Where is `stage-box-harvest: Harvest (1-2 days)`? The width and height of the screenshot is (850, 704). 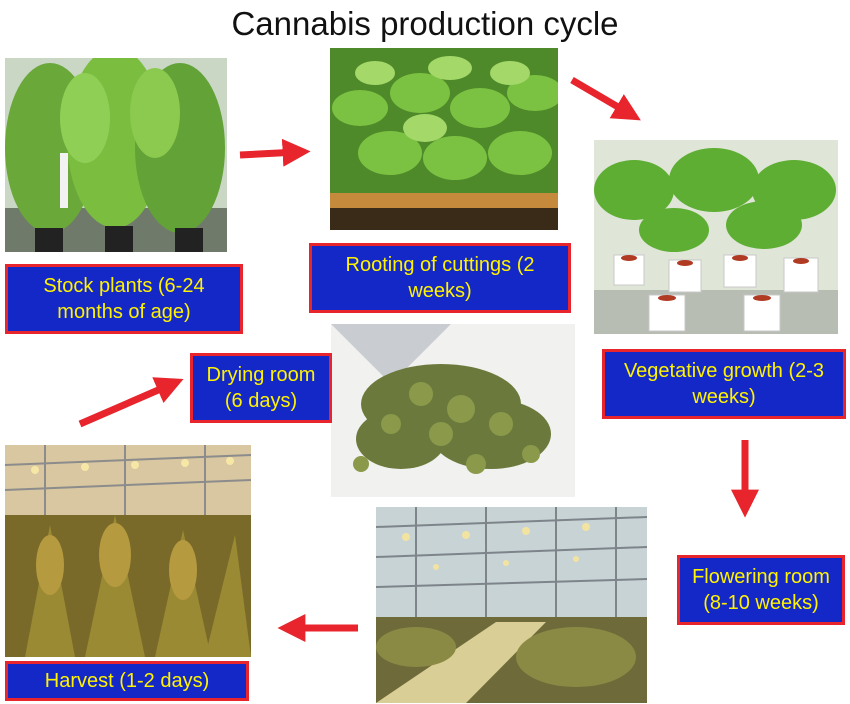
stage-box-harvest: Harvest (1-2 days) is located at coordinates (127, 681).